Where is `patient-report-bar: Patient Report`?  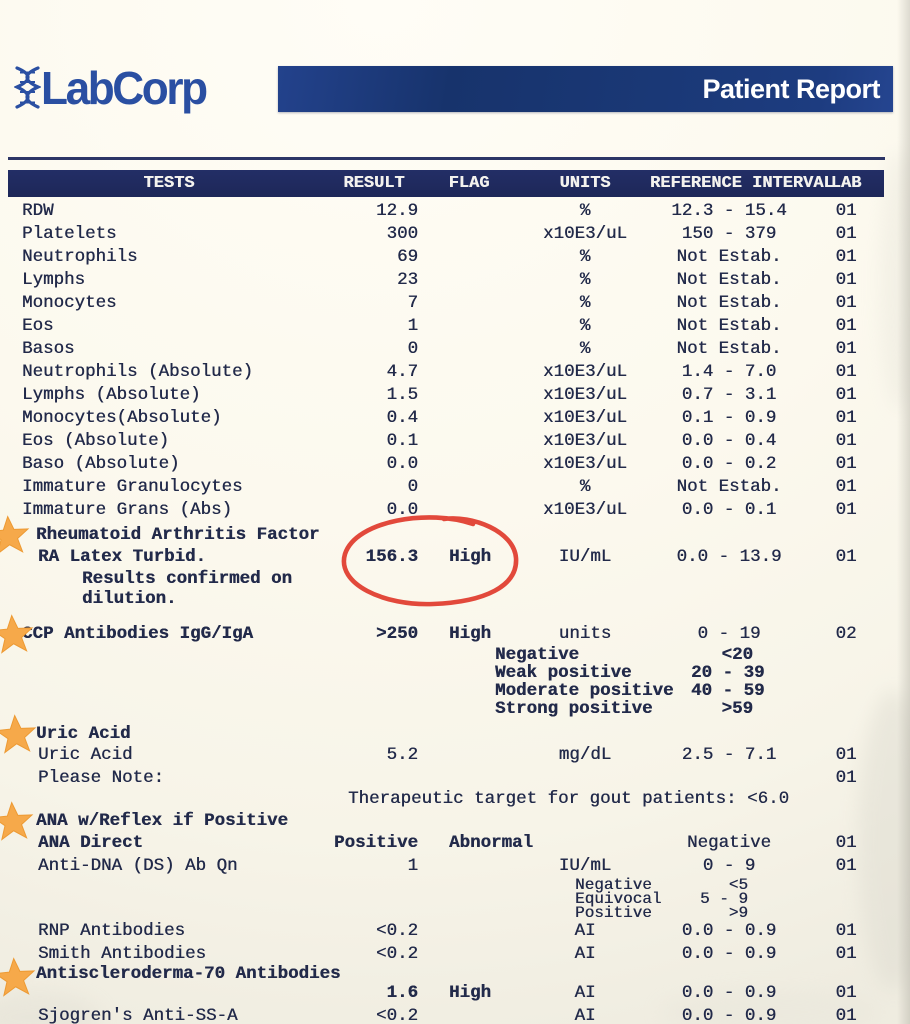
patient-report-bar: Patient Report is located at coordinates (585, 89).